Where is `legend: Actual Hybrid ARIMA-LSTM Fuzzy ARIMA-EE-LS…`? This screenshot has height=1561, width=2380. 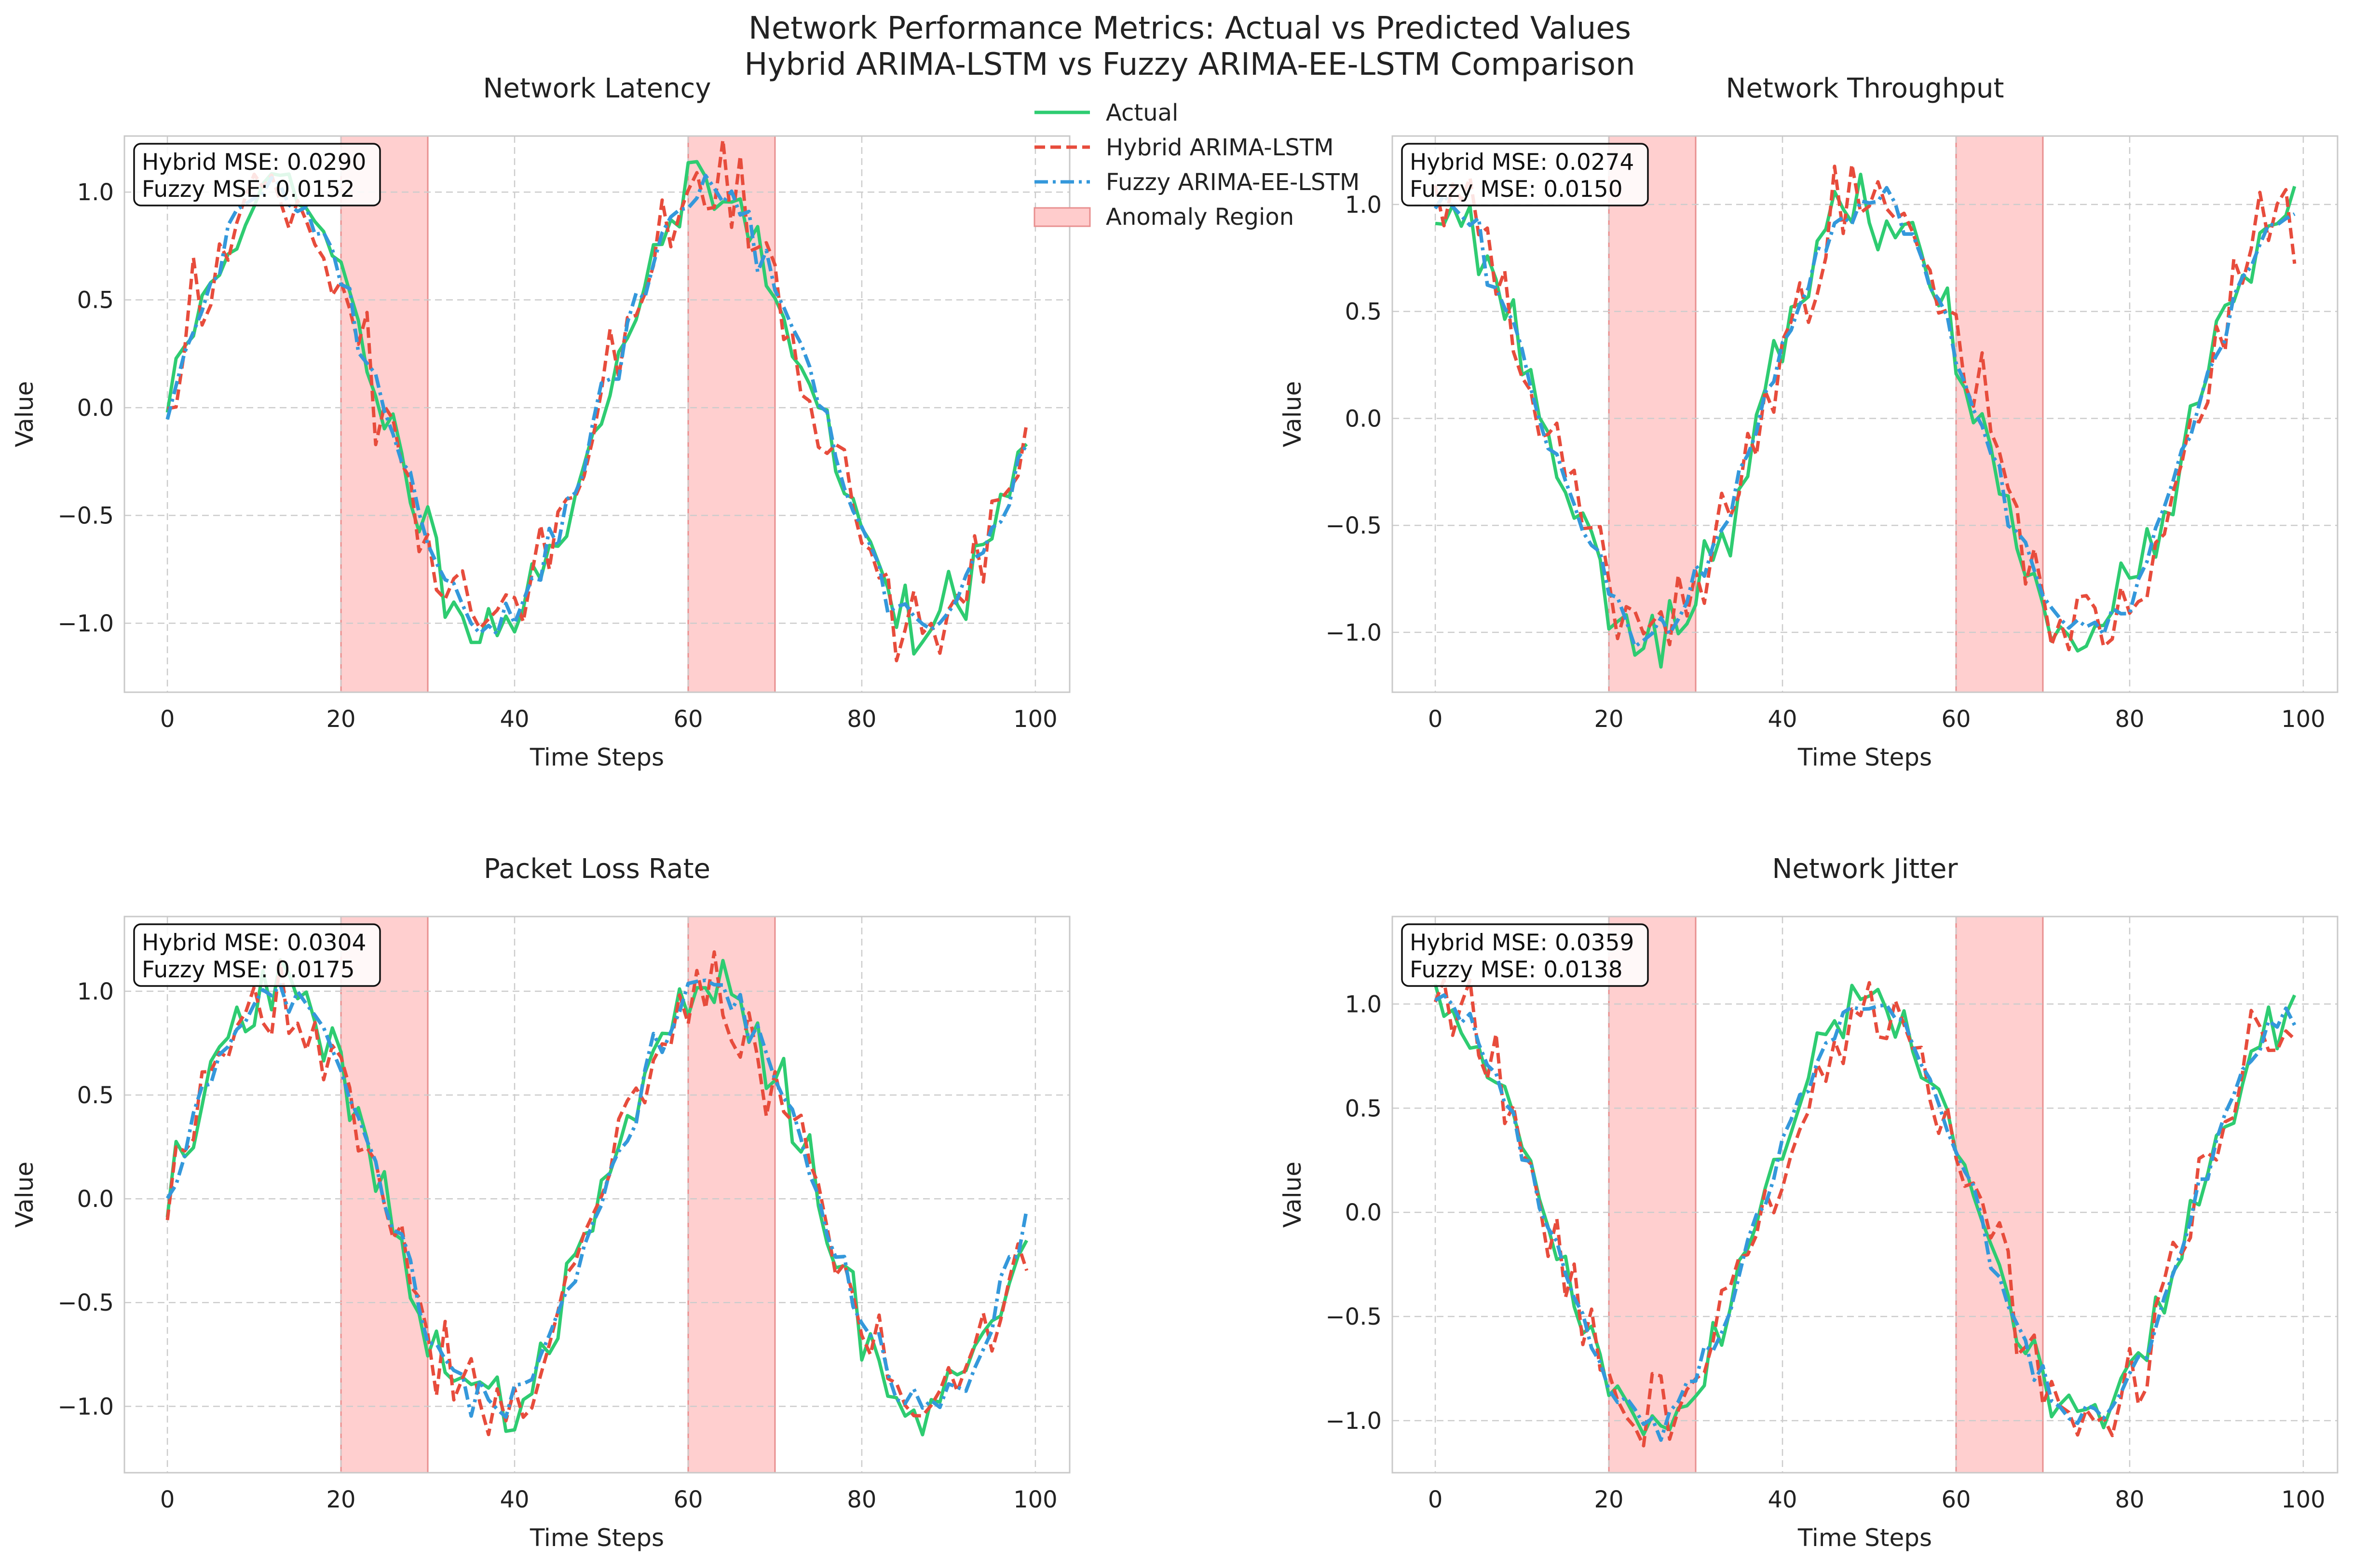
legend: Actual Hybrid ARIMA-LSTM Fuzzy ARIMA-EE-LS… is located at coordinates (1197, 165).